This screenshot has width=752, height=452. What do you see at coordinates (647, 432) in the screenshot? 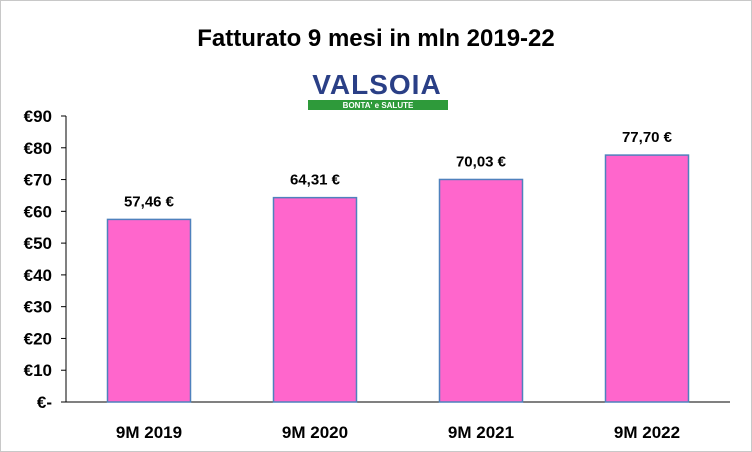
I see `x-tick-label-4: 9M 2022` at bounding box center [647, 432].